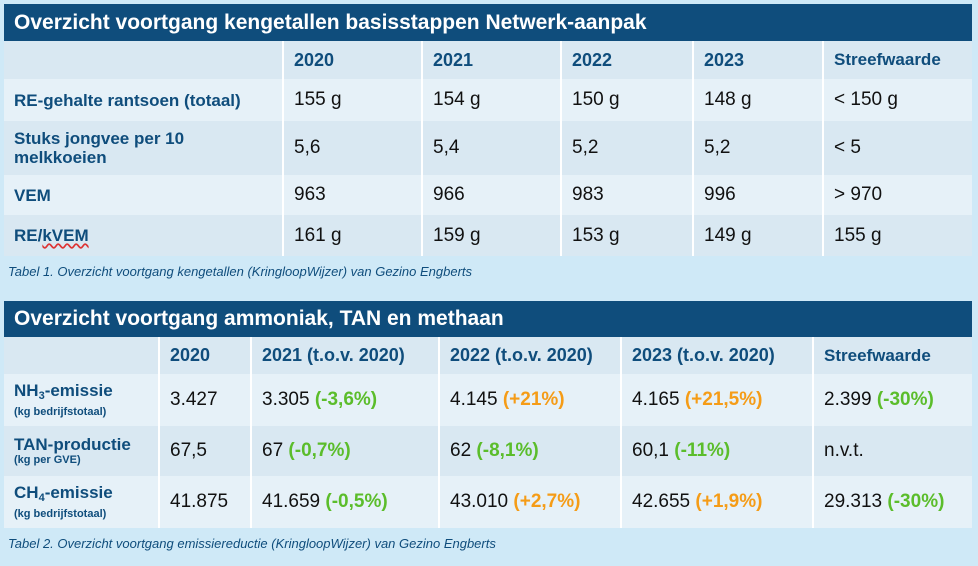 This screenshot has width=978, height=566. Describe the element at coordinates (702, 450) in the screenshot. I see `cell-change: (-11%)` at that location.